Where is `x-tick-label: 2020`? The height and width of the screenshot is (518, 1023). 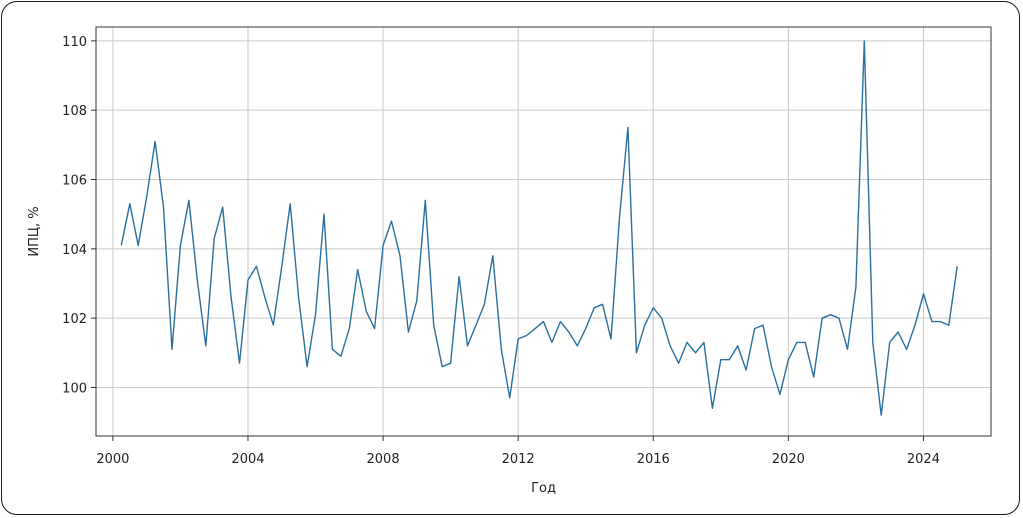 x-tick-label: 2020 is located at coordinates (788, 459).